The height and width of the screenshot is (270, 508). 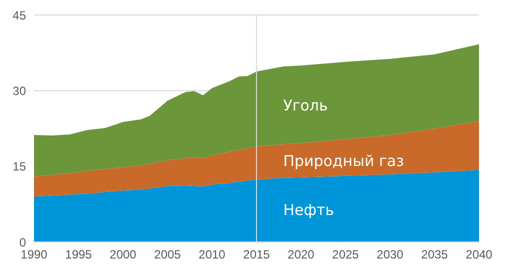 What do you see at coordinates (78, 255) in the screenshot?
I see `x-tick-label: 1995` at bounding box center [78, 255].